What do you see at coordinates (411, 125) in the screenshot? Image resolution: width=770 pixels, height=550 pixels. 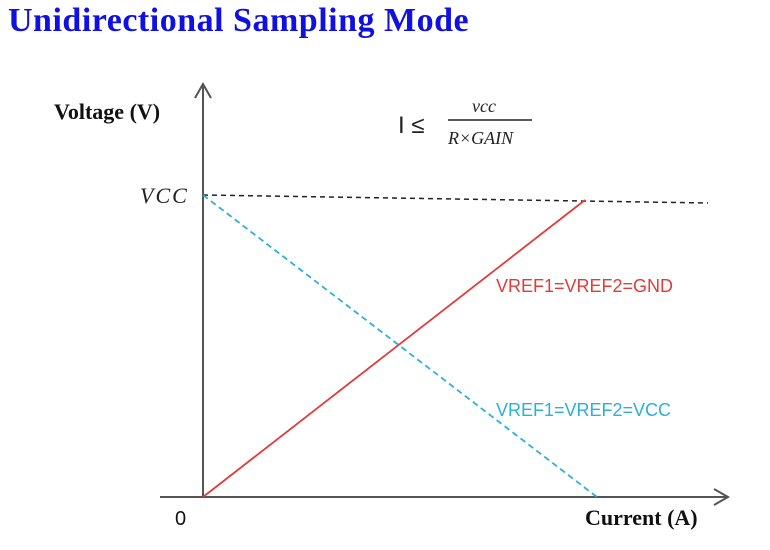 I see `formula-lhs: I ≤` at bounding box center [411, 125].